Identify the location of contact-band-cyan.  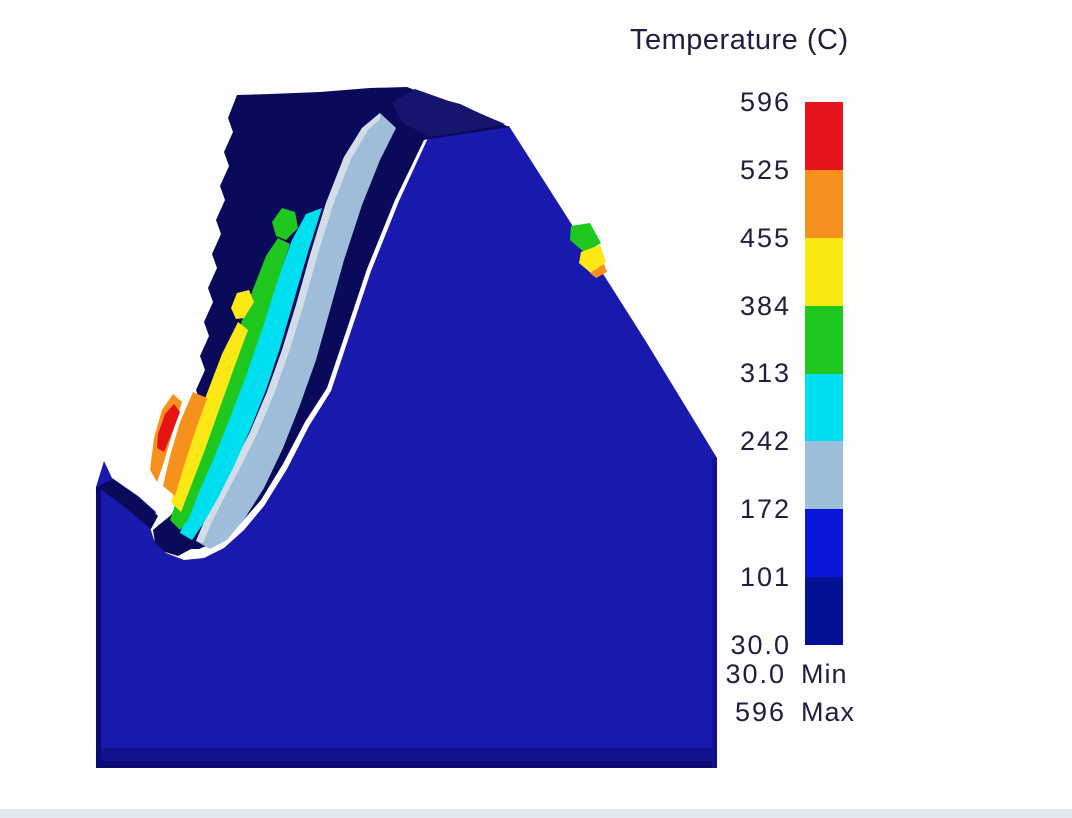
(251, 374).